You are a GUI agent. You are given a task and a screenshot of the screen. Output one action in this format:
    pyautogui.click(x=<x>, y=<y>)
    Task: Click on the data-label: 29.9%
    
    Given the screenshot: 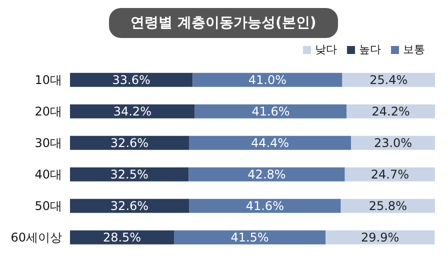 What is the action you would take?
    pyautogui.click(x=380, y=237)
    